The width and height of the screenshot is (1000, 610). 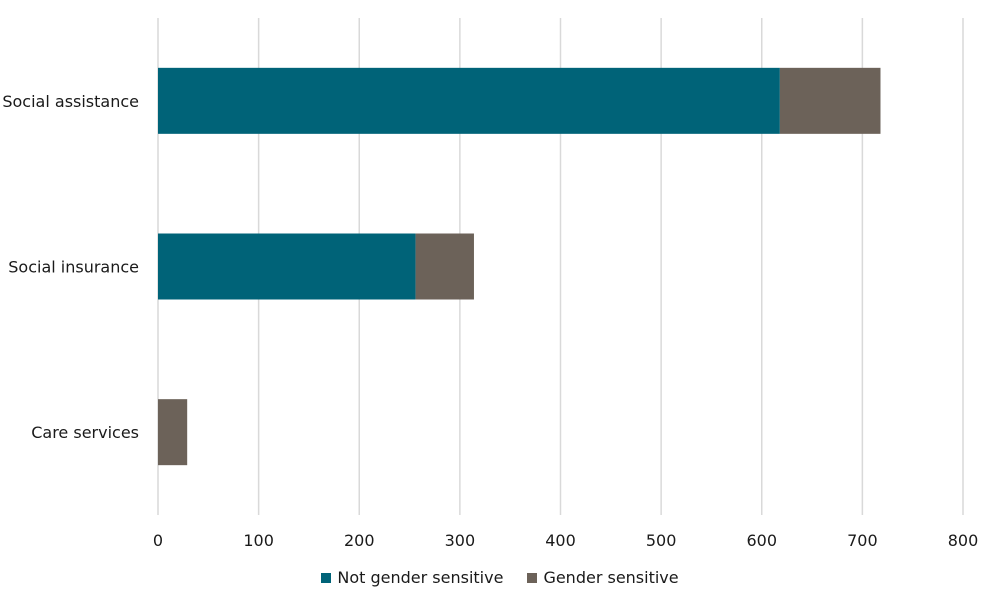 I want to click on x-tick-label-700: 700, so click(x=862, y=540).